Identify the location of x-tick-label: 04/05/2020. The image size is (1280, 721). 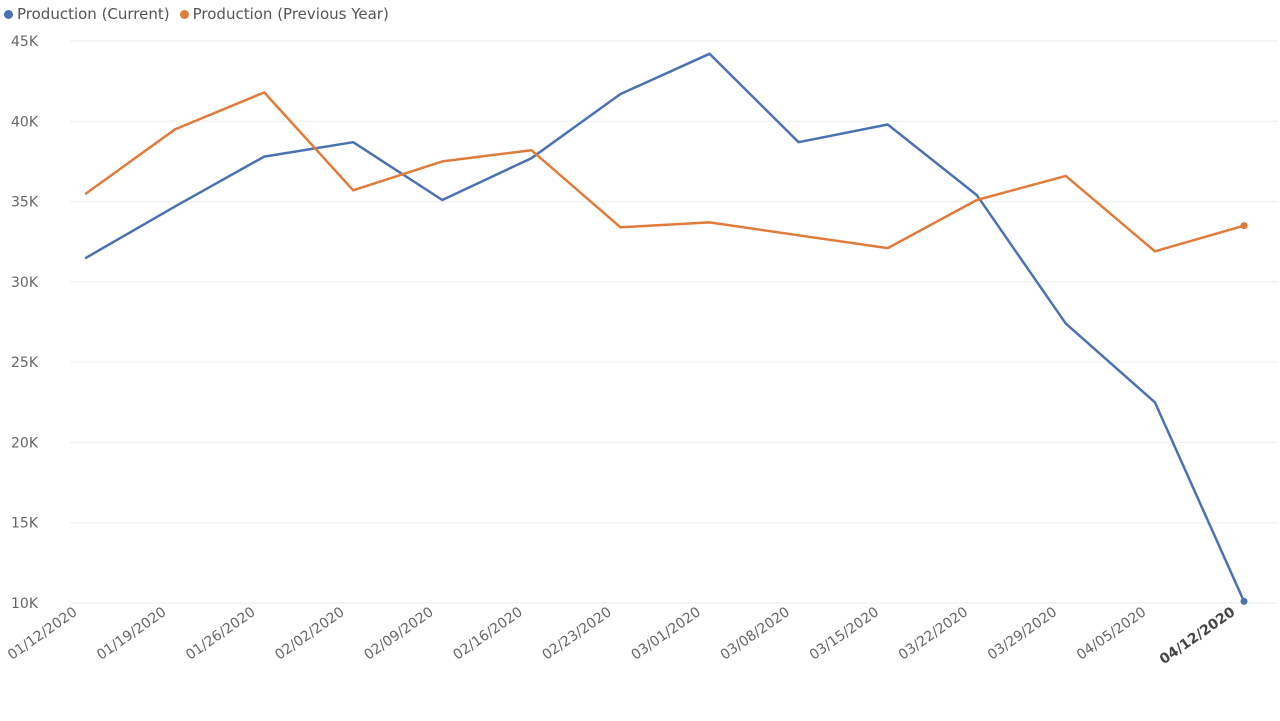
(1111, 633).